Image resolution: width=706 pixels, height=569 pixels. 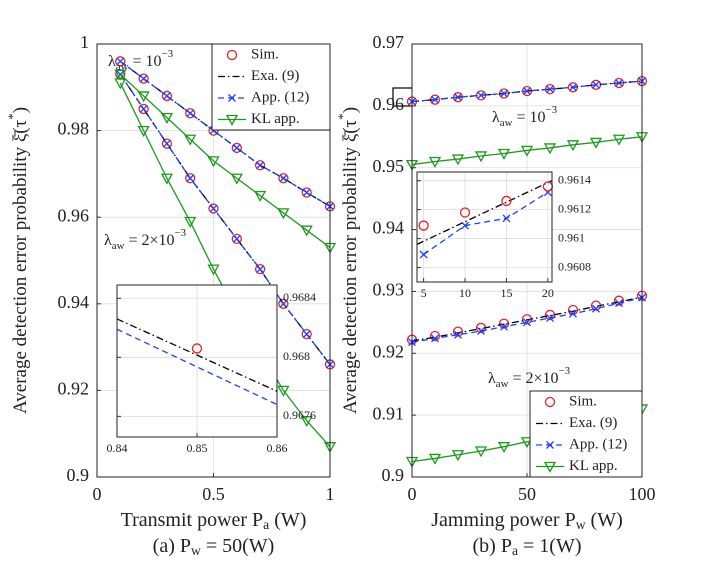 I want to click on y-tick-label: 0.91, so click(x=389, y=413).